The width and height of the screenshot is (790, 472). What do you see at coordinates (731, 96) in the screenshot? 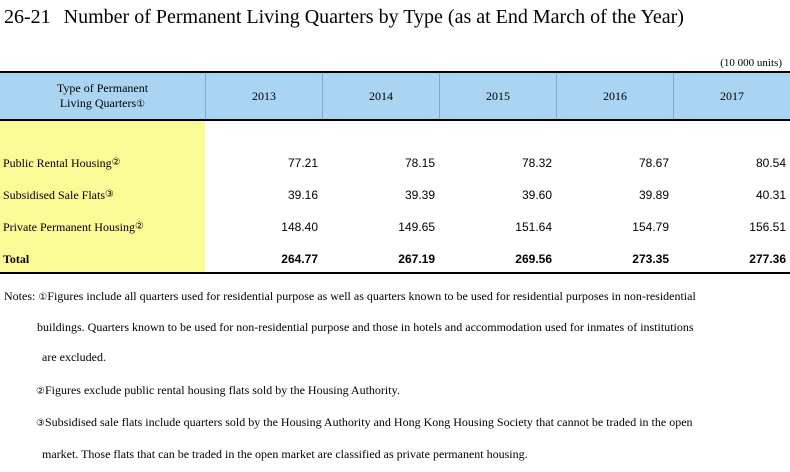
I see `header-year-2017: 2017` at bounding box center [731, 96].